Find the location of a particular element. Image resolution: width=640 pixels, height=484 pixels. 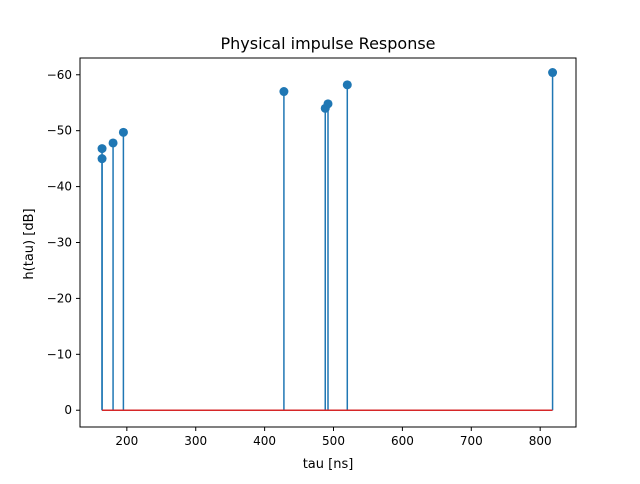

y-tick-label: −60 is located at coordinates (59, 75).